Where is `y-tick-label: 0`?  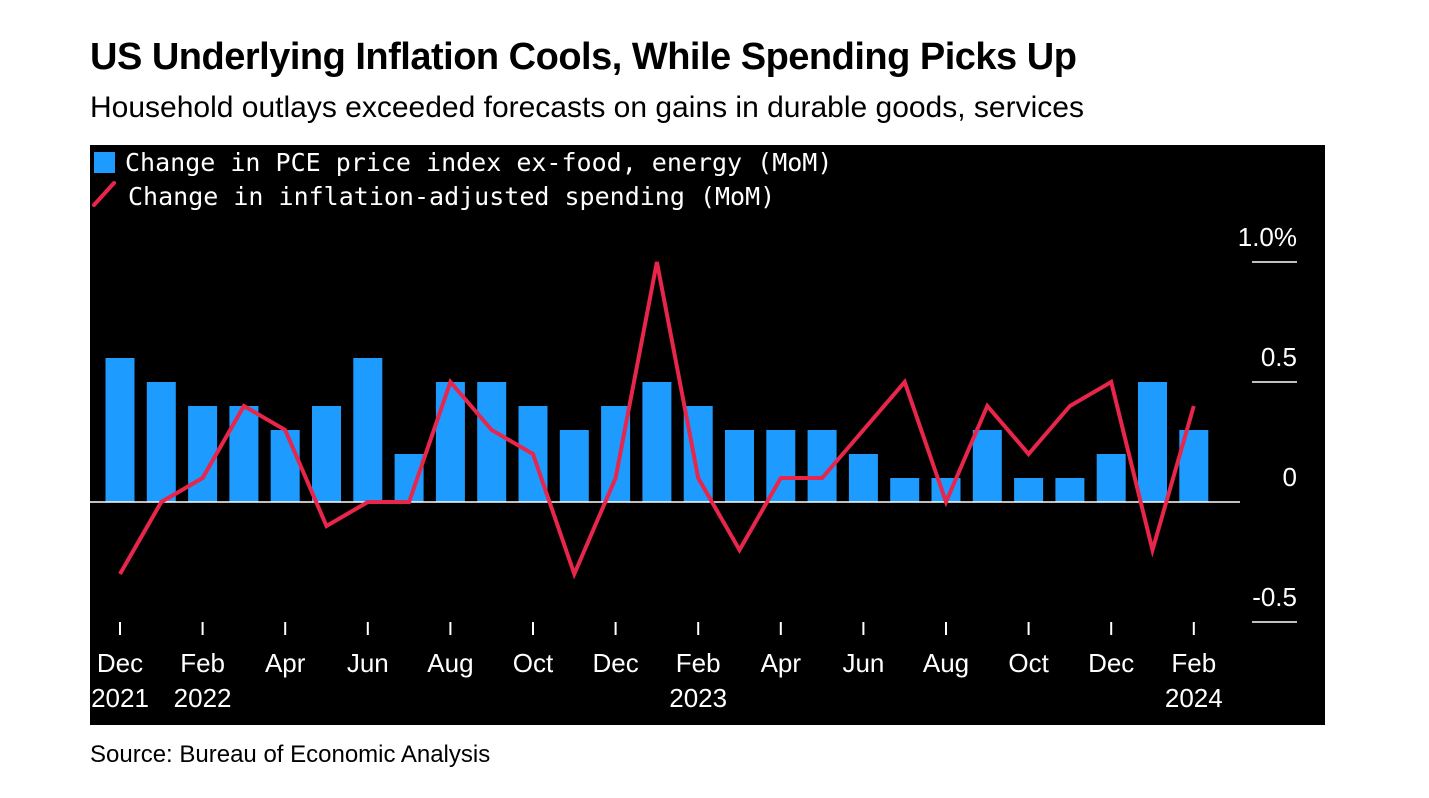 y-tick-label: 0 is located at coordinates (1290, 477).